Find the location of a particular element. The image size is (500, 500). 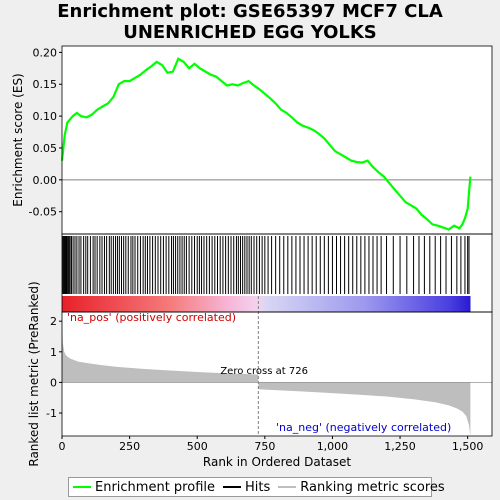

es-ytick-label-0: -0.05 is located at coordinates (43, 212).